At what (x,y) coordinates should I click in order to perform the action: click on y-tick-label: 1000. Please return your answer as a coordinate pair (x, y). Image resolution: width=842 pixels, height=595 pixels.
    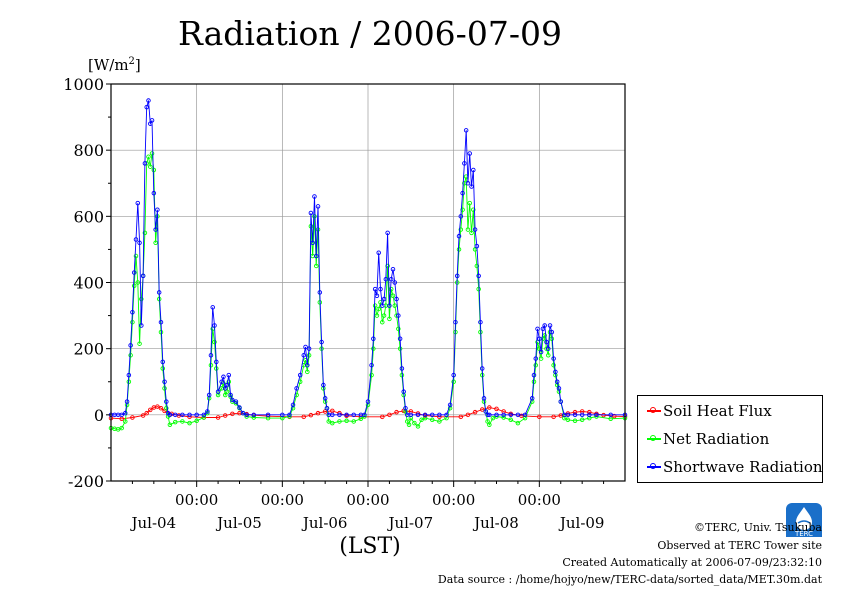
    Looking at the image, I should click on (83, 84).